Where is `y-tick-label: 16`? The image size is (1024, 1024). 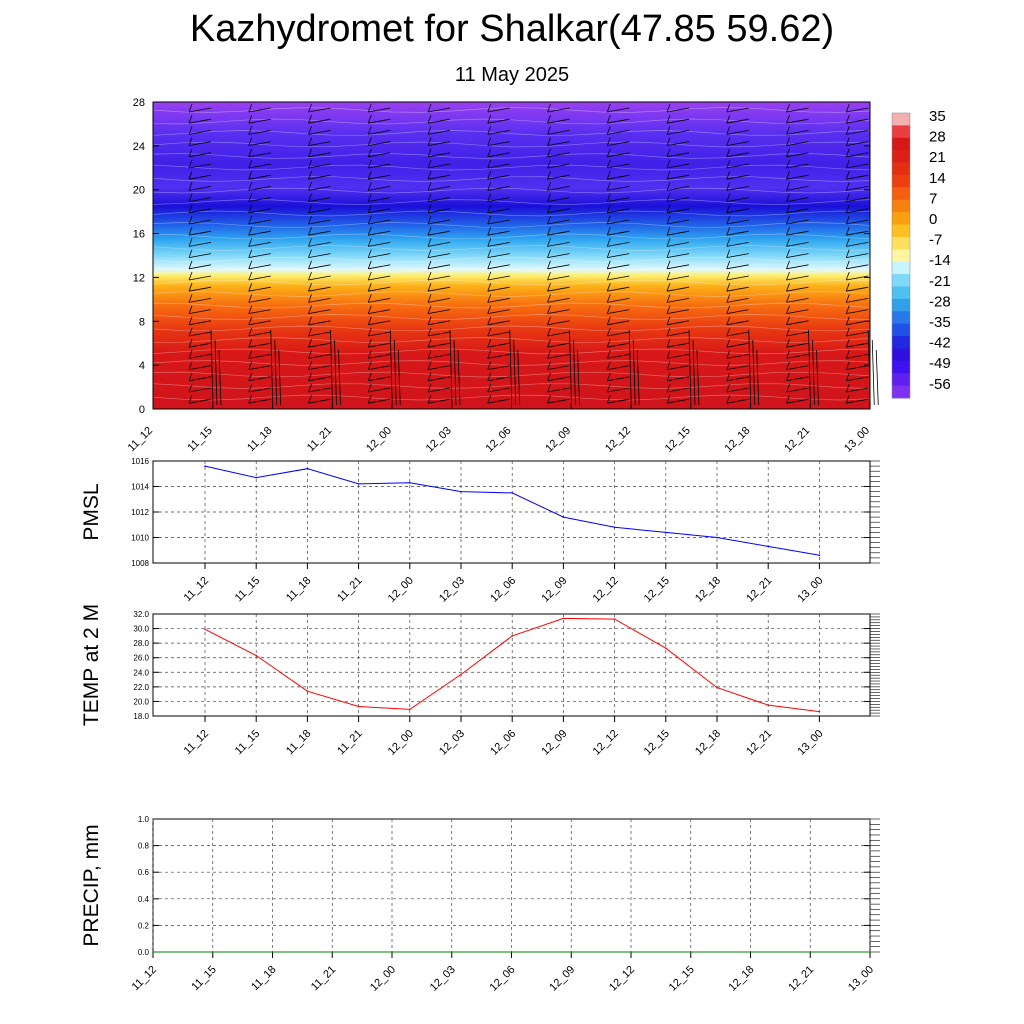
y-tick-label: 16 is located at coordinates (139, 235).